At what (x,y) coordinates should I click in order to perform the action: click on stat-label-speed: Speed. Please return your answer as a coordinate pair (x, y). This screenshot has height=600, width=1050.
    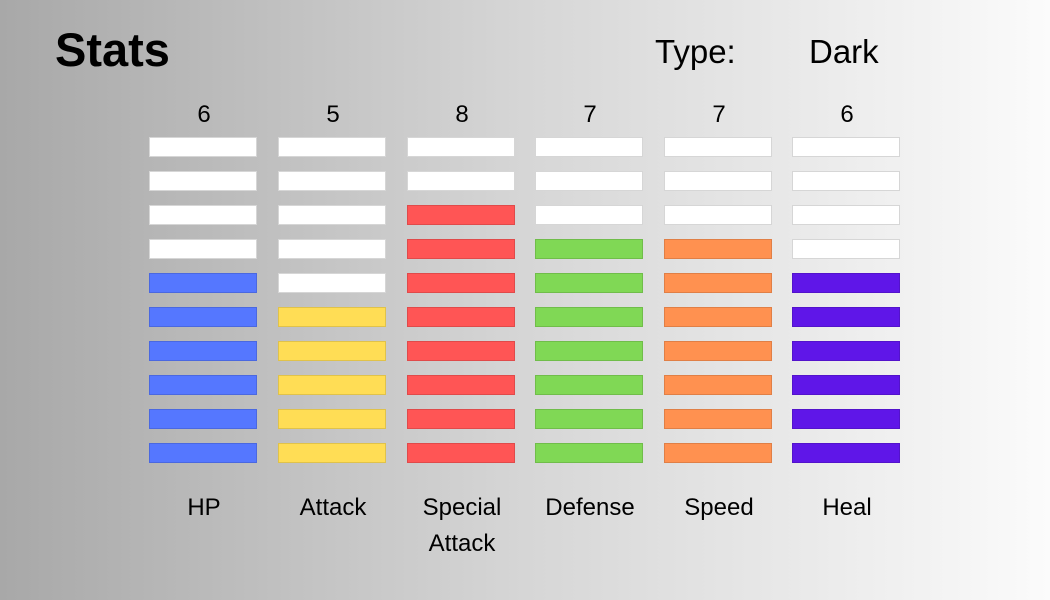
    Looking at the image, I should click on (719, 507).